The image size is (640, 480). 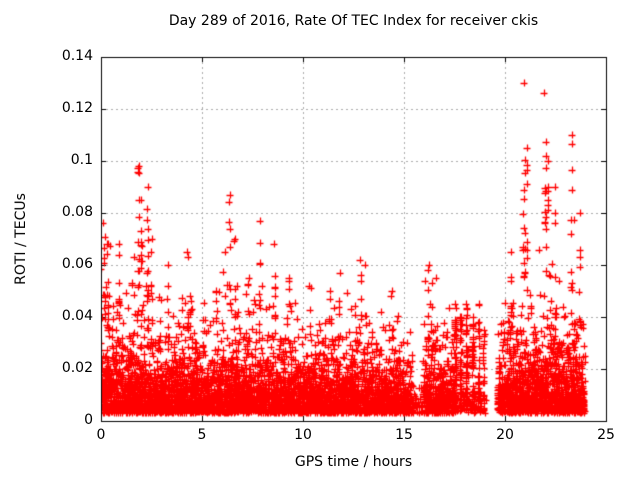 I want to click on y-tick-label: 0, so click(x=88, y=420).